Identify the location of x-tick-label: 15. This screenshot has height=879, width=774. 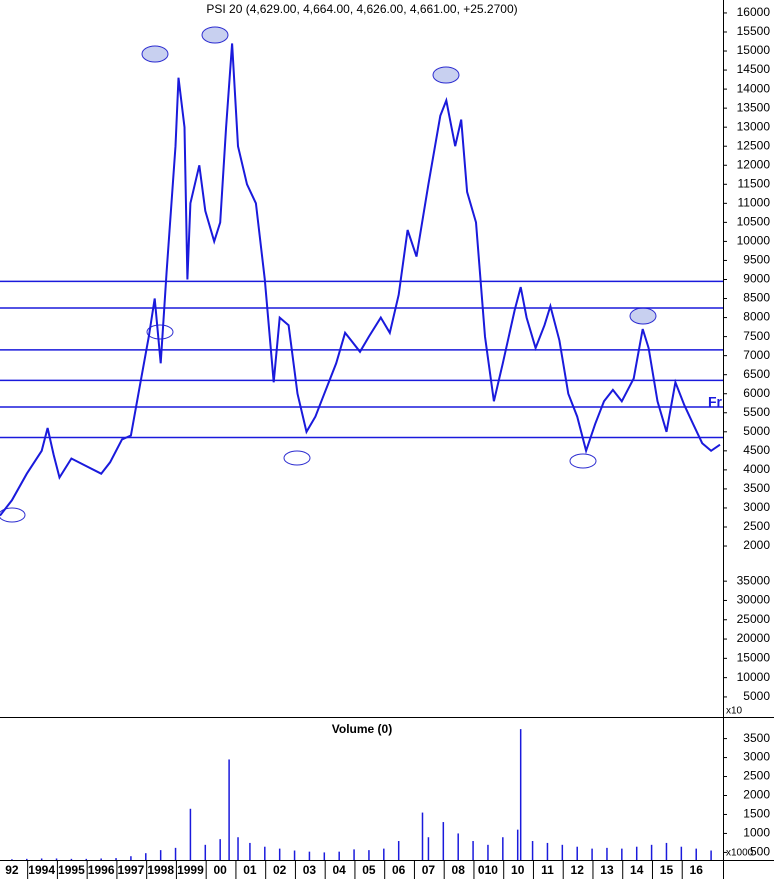
(667, 870).